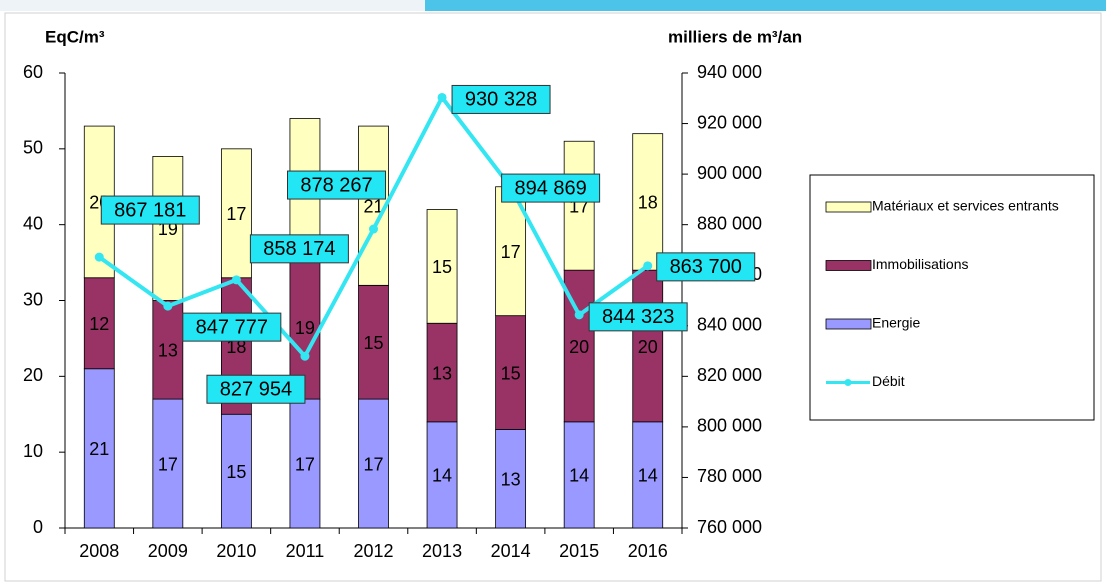 The image size is (1106, 584). I want to click on y-tick-label: 40, so click(33, 223).